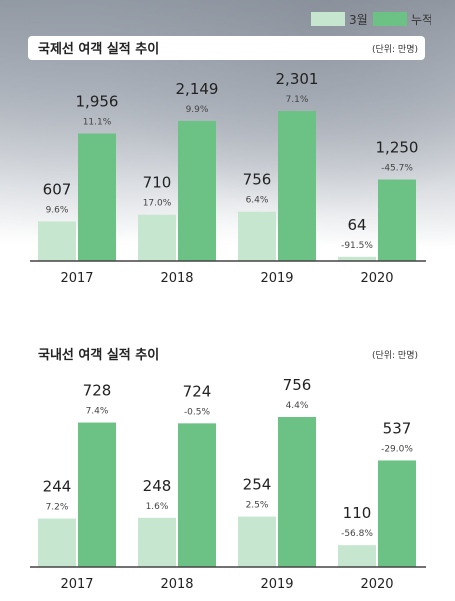  I want to click on value-label: 2,301, so click(297, 79).